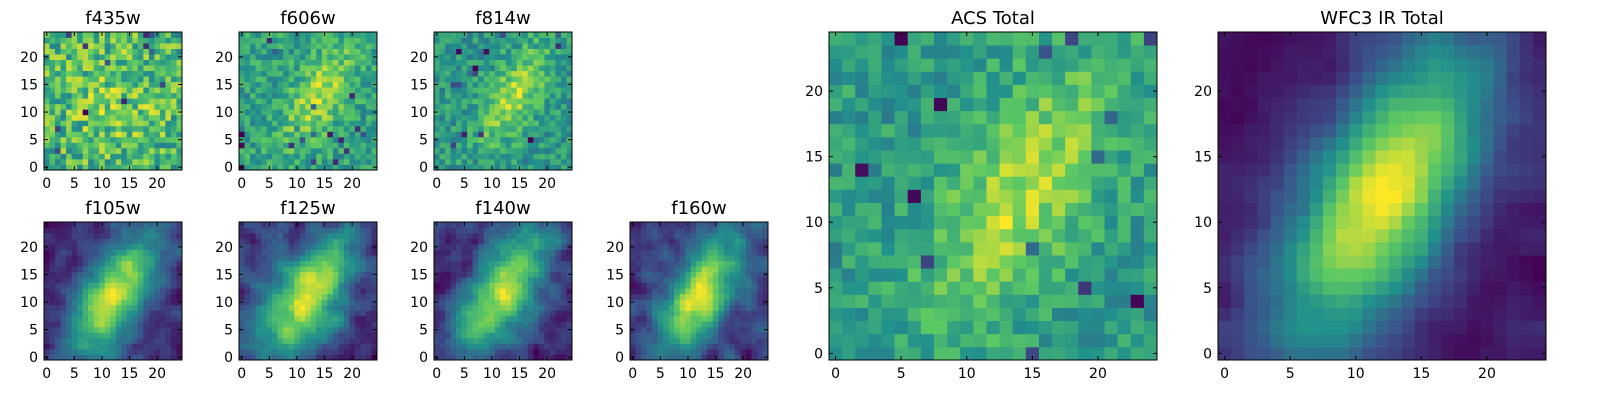 This screenshot has width=1600, height=400. Describe the element at coordinates (29, 113) in the screenshot. I see `y-tick-label: 10` at that location.